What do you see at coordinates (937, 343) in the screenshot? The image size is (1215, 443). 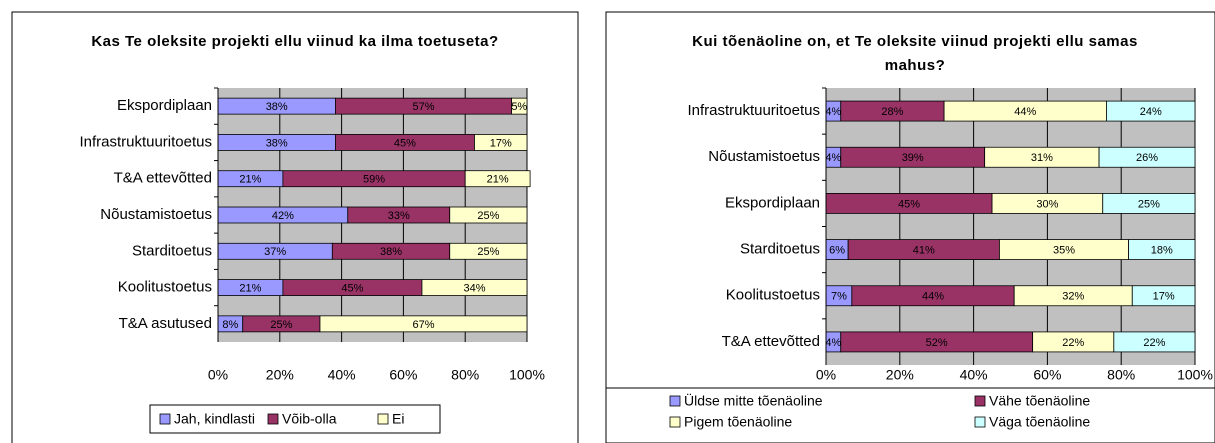 I see `data-label: 52%` at bounding box center [937, 343].